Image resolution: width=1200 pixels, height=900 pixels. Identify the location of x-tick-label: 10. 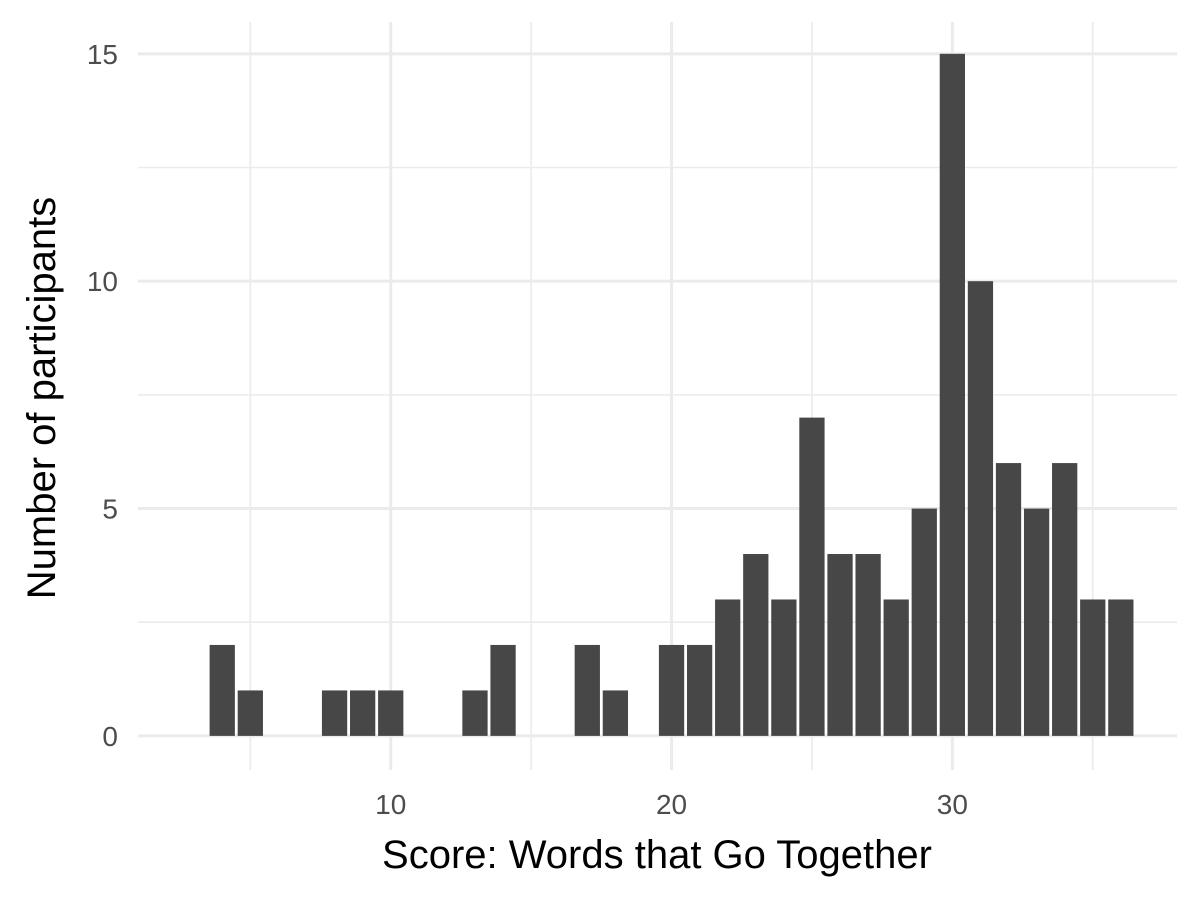
(390, 804).